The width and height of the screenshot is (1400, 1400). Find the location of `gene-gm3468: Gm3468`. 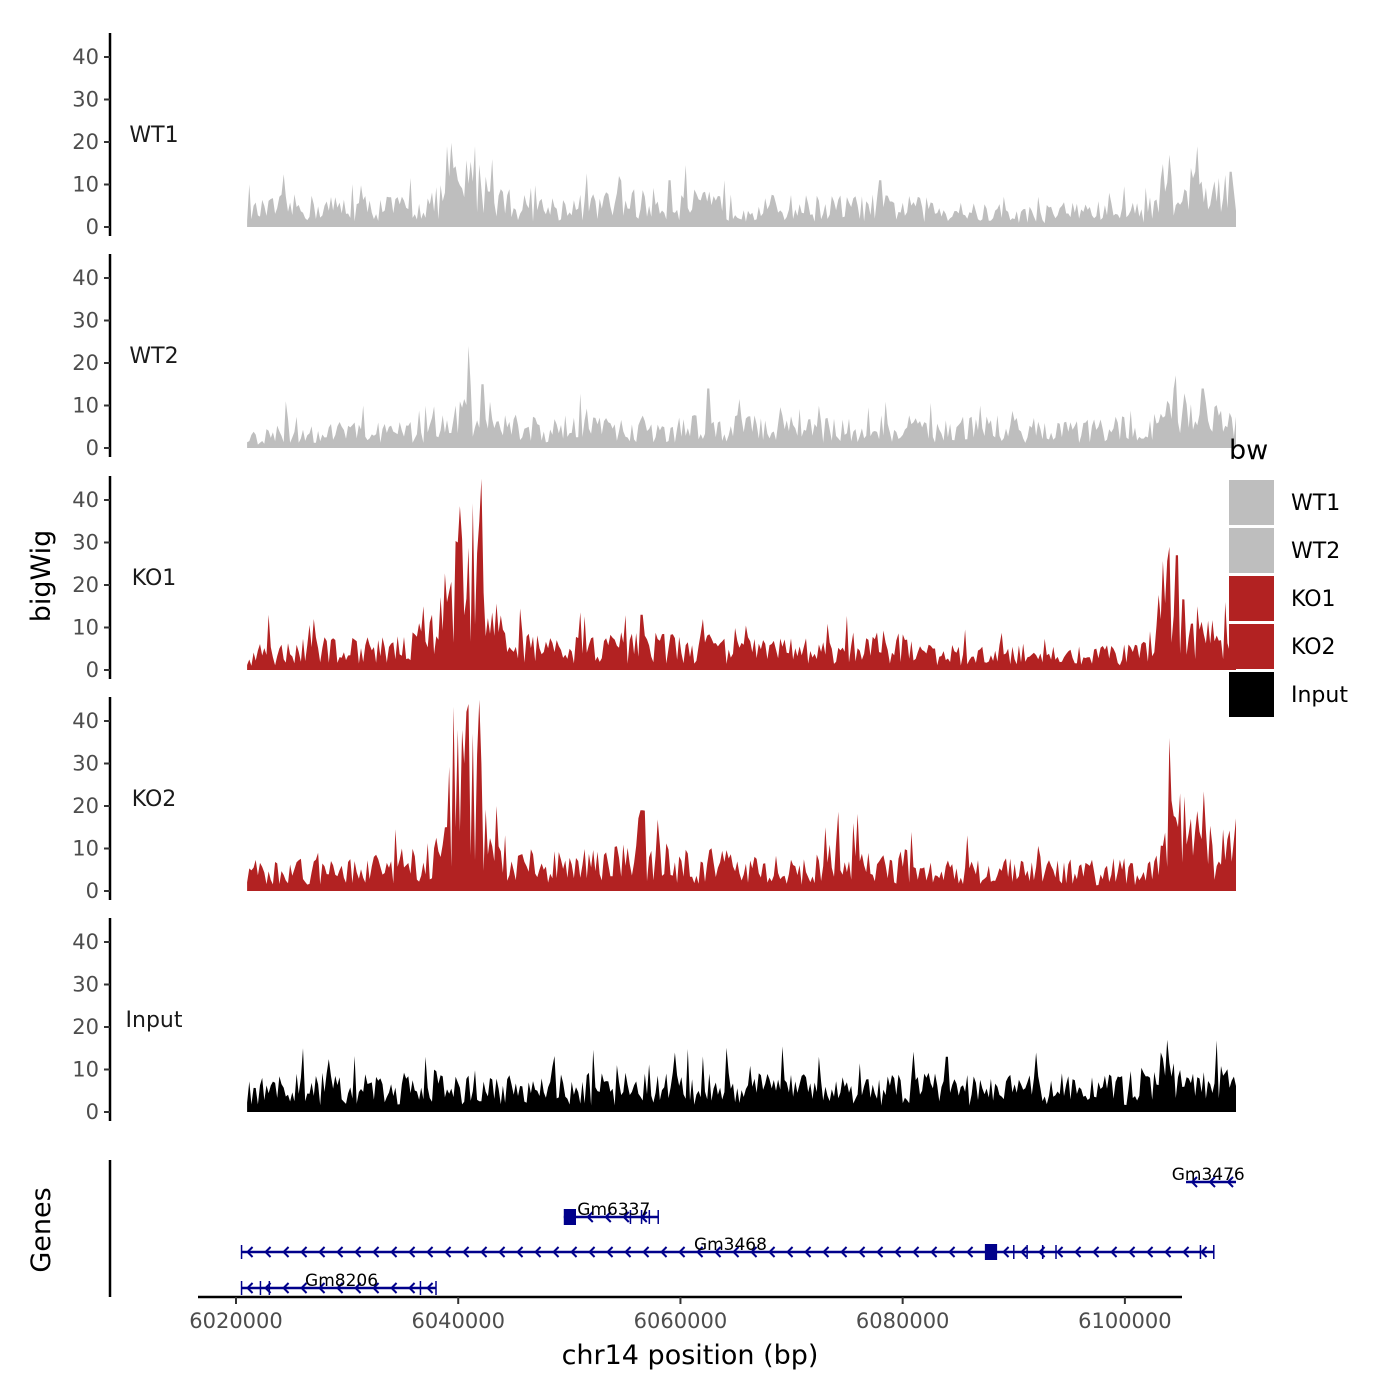

gene-gm3468: Gm3468 is located at coordinates (727, 1247).